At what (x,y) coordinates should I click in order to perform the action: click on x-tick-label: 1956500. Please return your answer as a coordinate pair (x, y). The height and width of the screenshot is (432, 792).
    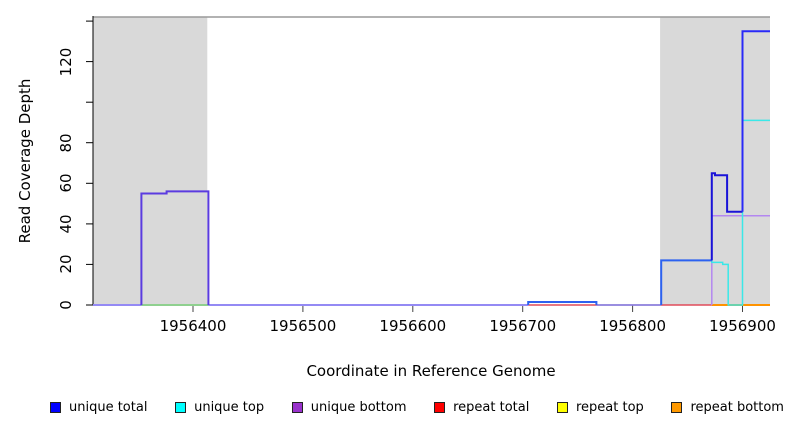
    Looking at the image, I should click on (303, 326).